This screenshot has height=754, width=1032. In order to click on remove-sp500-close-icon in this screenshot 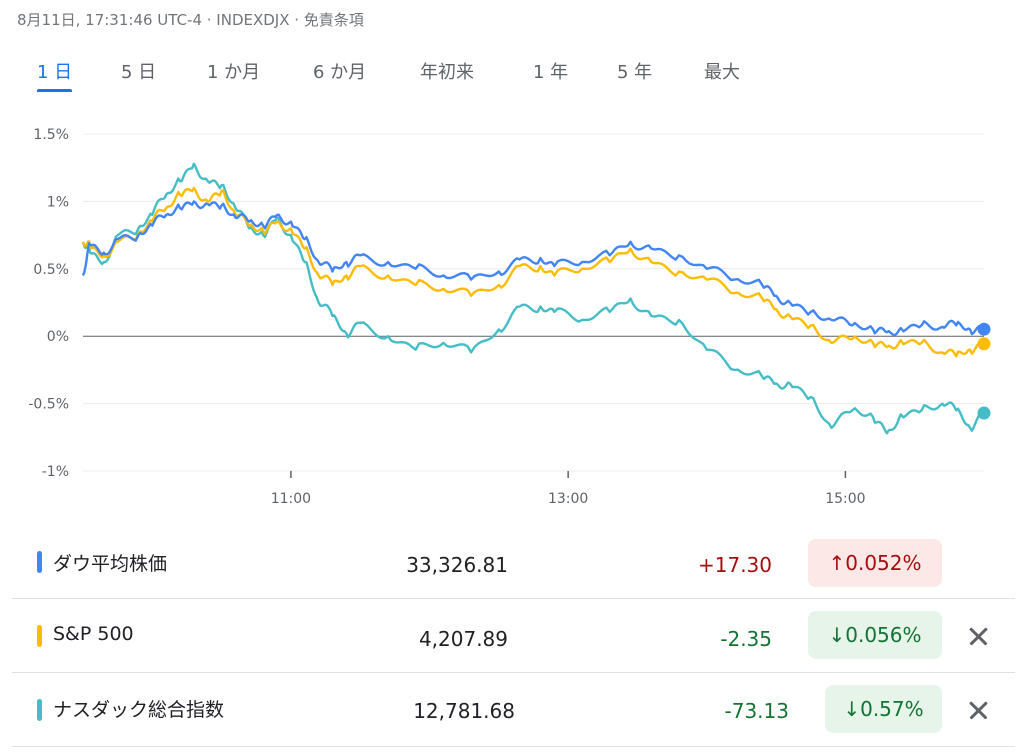, I will do `click(978, 636)`.